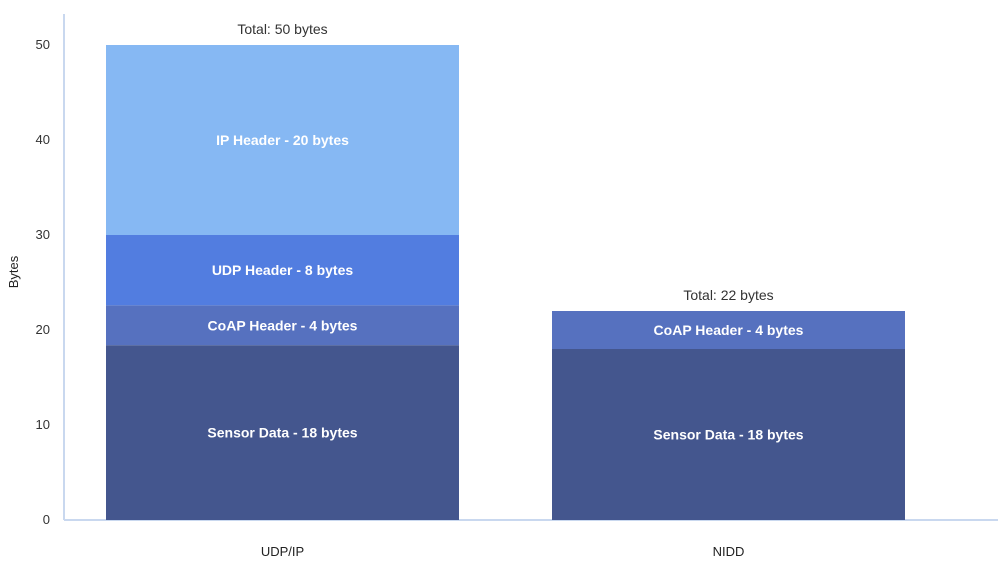 This screenshot has height=564, width=1000. What do you see at coordinates (729, 551) in the screenshot?
I see `x-tick-label: NIDD` at bounding box center [729, 551].